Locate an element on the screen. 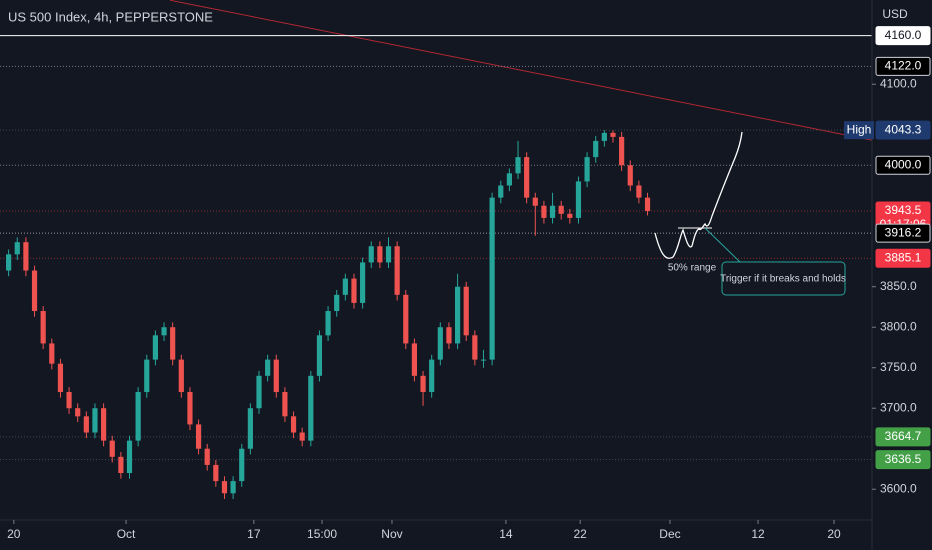 Image resolution: width=932 pixels, height=550 pixels. price-label: 3885.1 is located at coordinates (903, 257).